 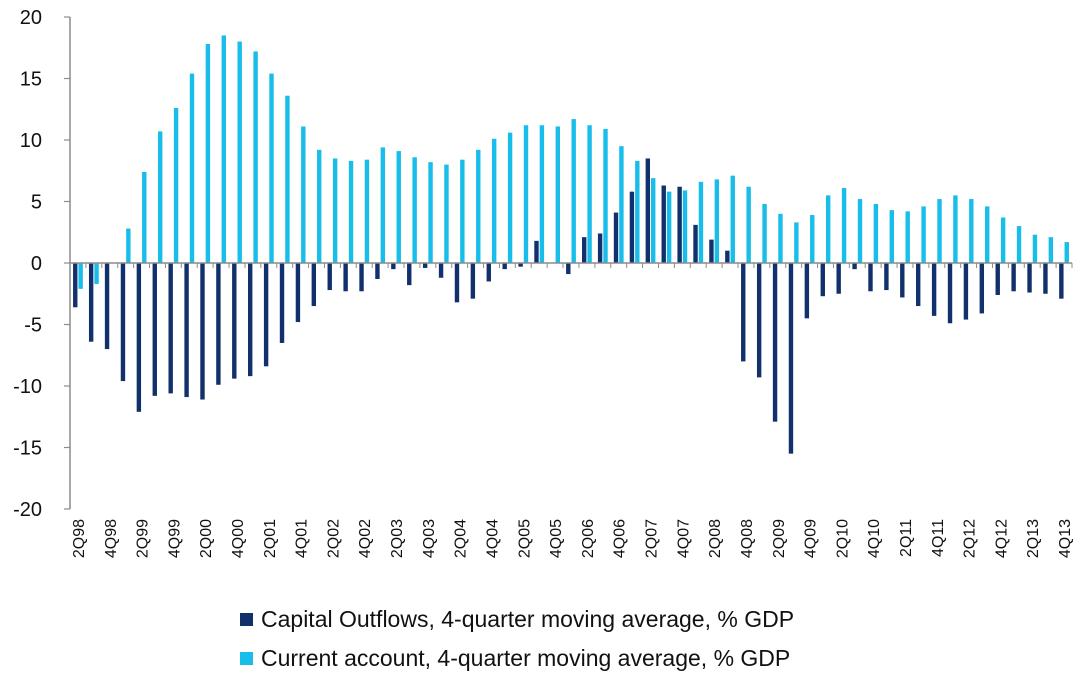 What do you see at coordinates (701, 222) in the screenshot?
I see `current-account-bar-1Q08` at bounding box center [701, 222].